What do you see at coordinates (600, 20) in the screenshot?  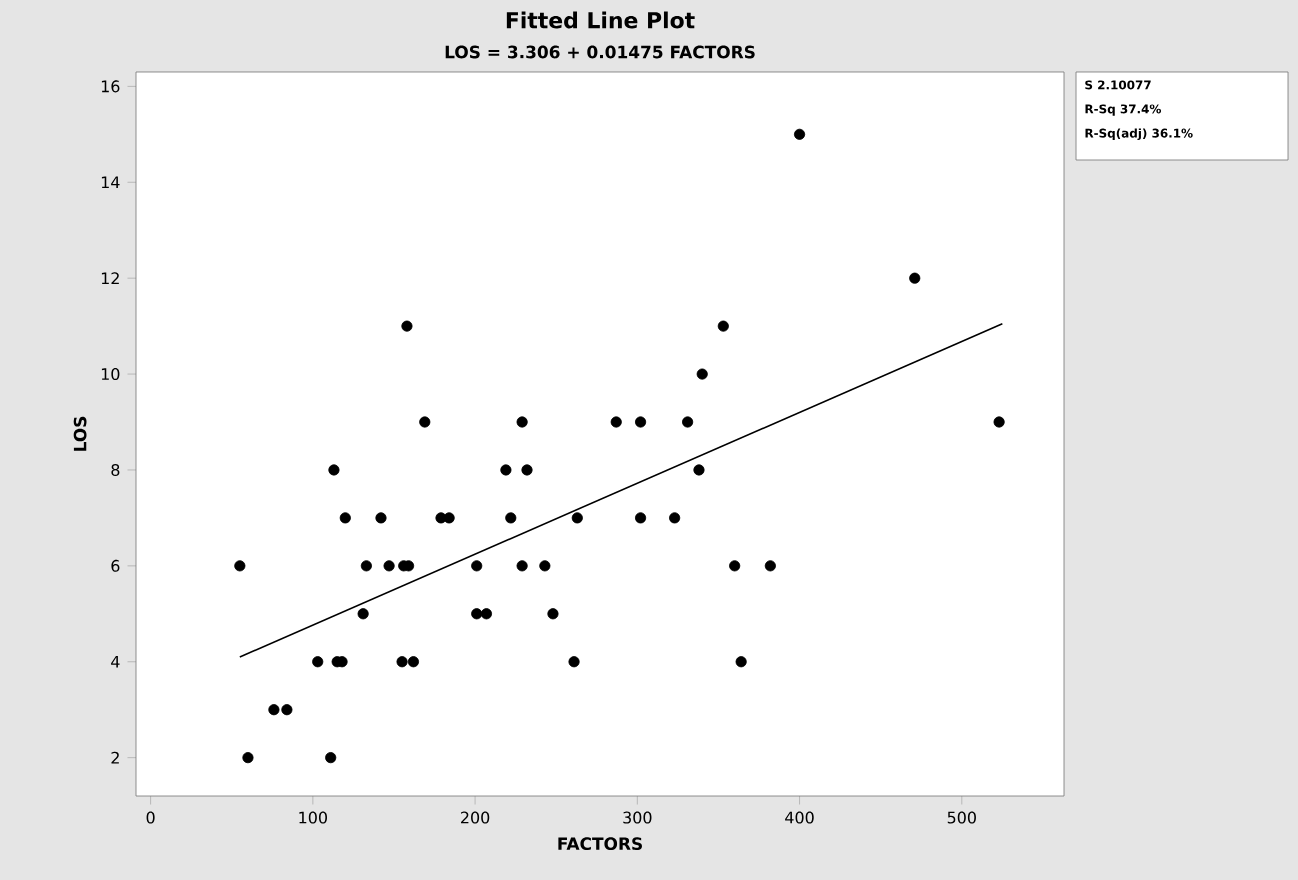 I see `chart-title: Fitted Line Plot` at bounding box center [600, 20].